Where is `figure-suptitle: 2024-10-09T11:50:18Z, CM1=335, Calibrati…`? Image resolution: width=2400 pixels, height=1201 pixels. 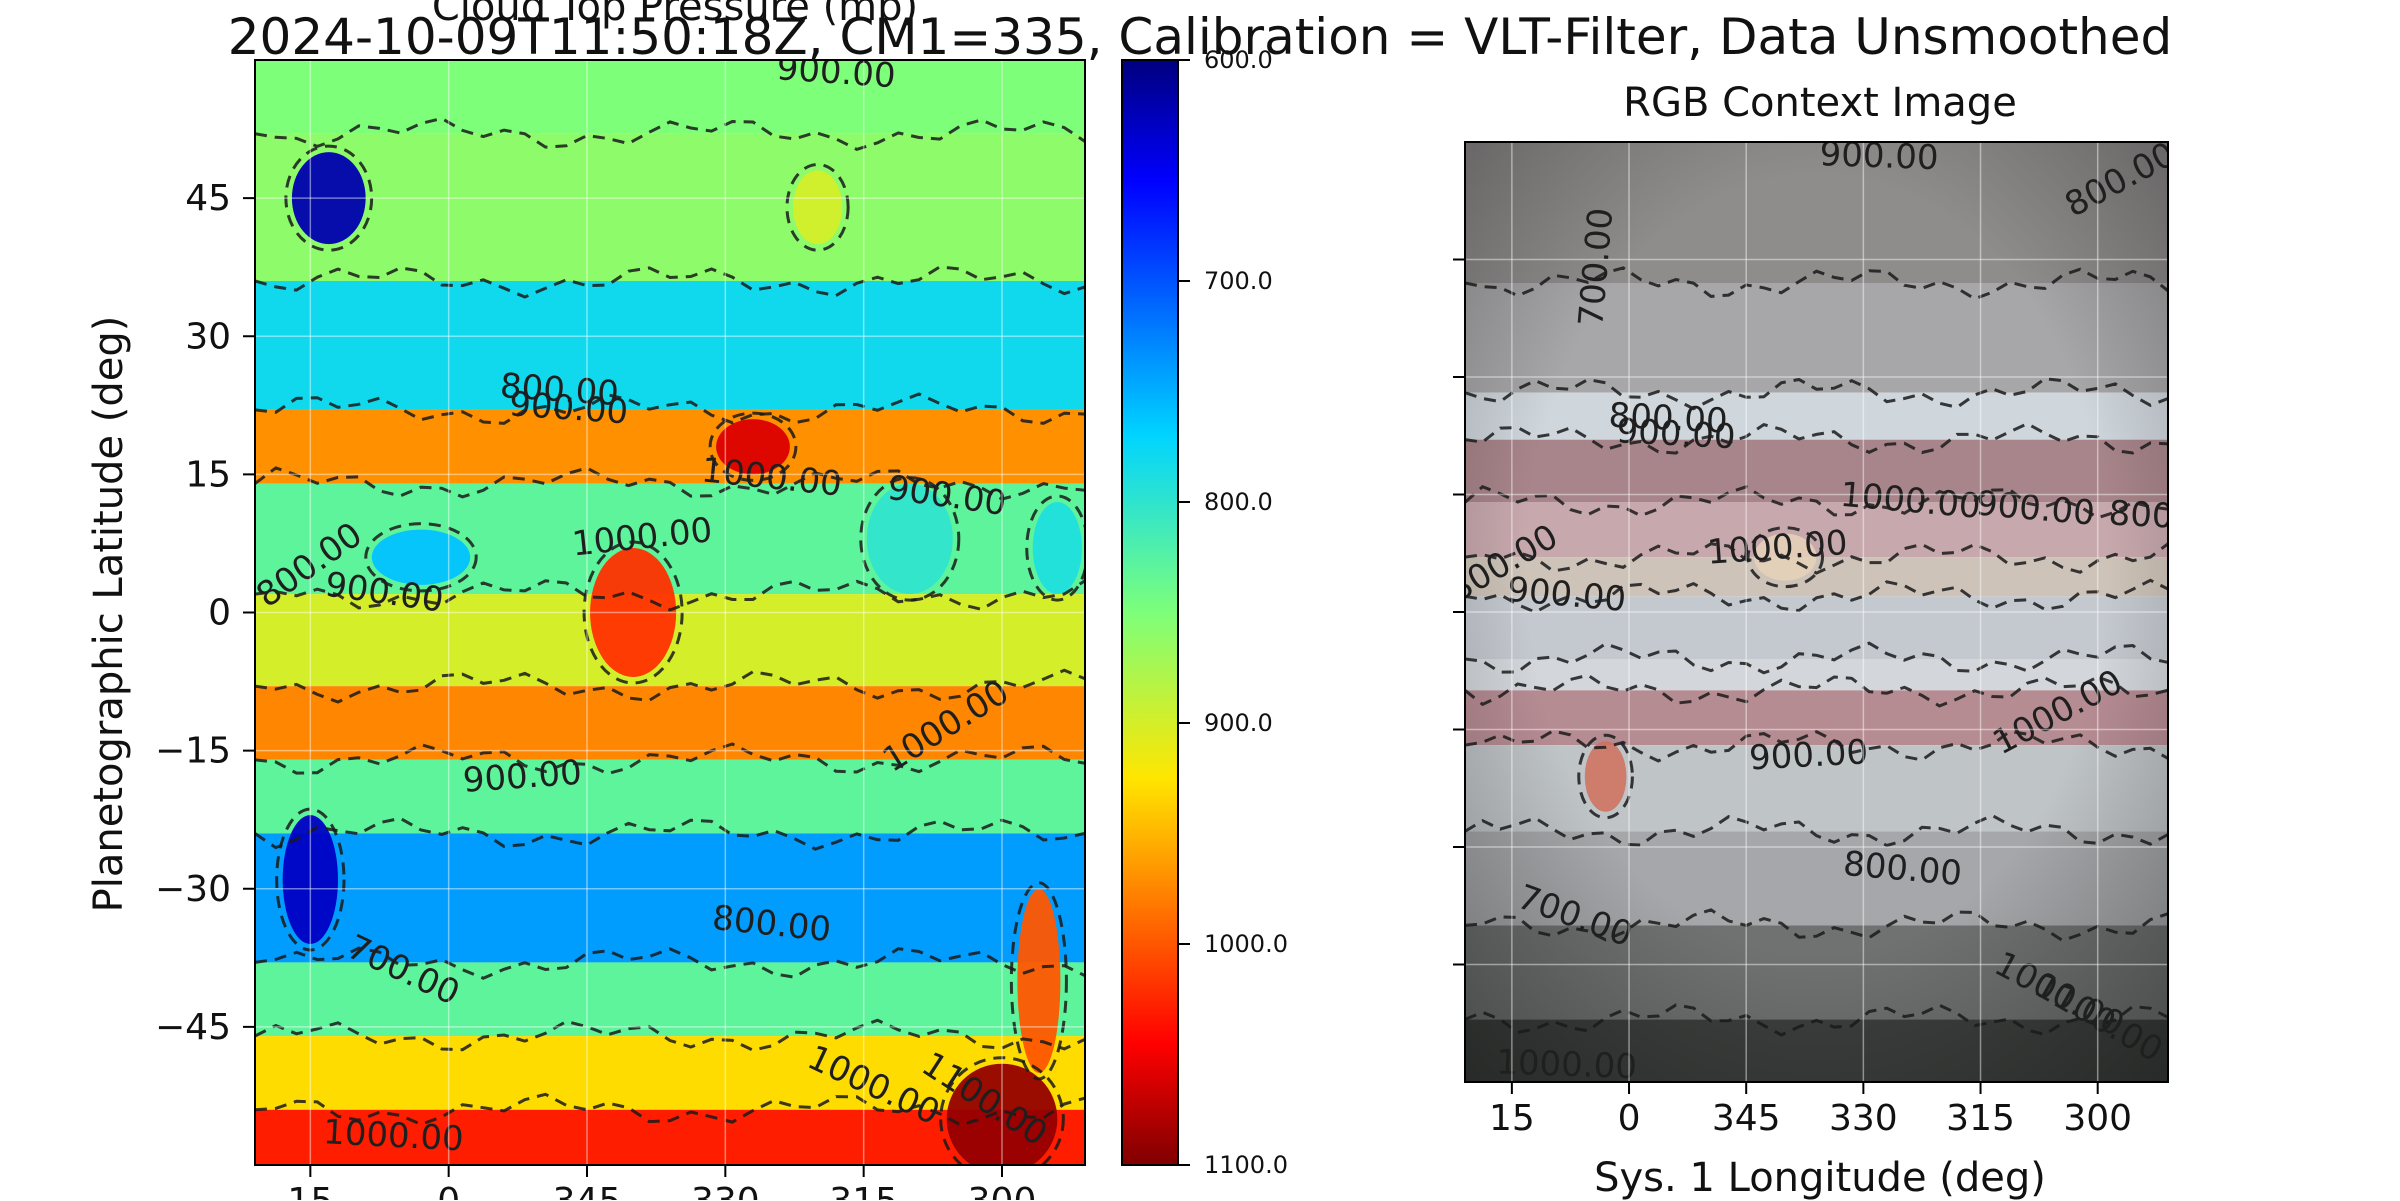 figure-suptitle: 2024-10-09T11:50:18Z, CM1=335, Calibrati… is located at coordinates (1200, 37).